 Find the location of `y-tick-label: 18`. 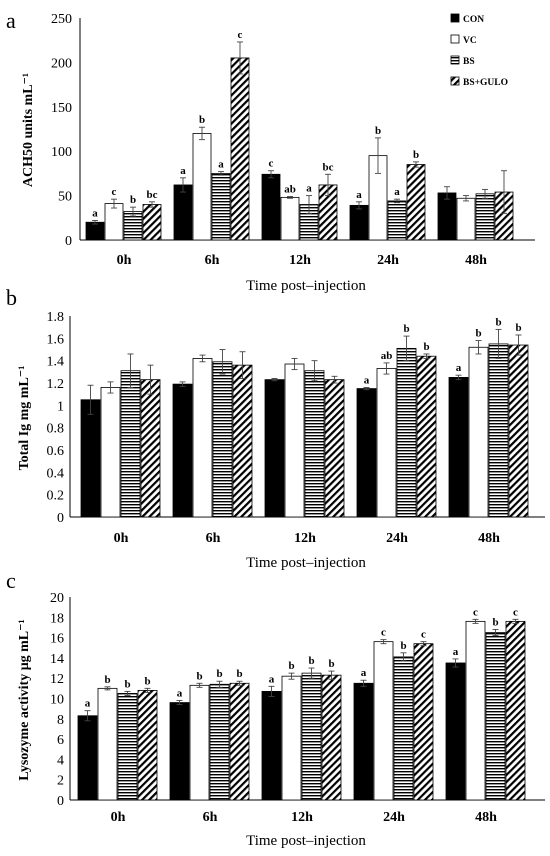

y-tick-label: 18 is located at coordinates (57, 618).